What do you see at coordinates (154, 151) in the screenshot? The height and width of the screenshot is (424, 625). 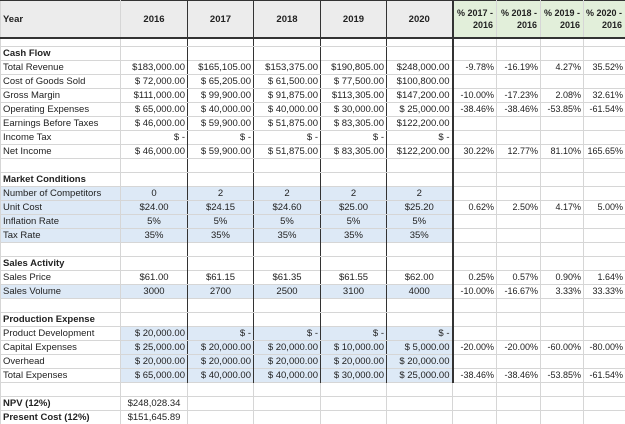 I see `value-cell: $ 46,000.00` at bounding box center [154, 151].